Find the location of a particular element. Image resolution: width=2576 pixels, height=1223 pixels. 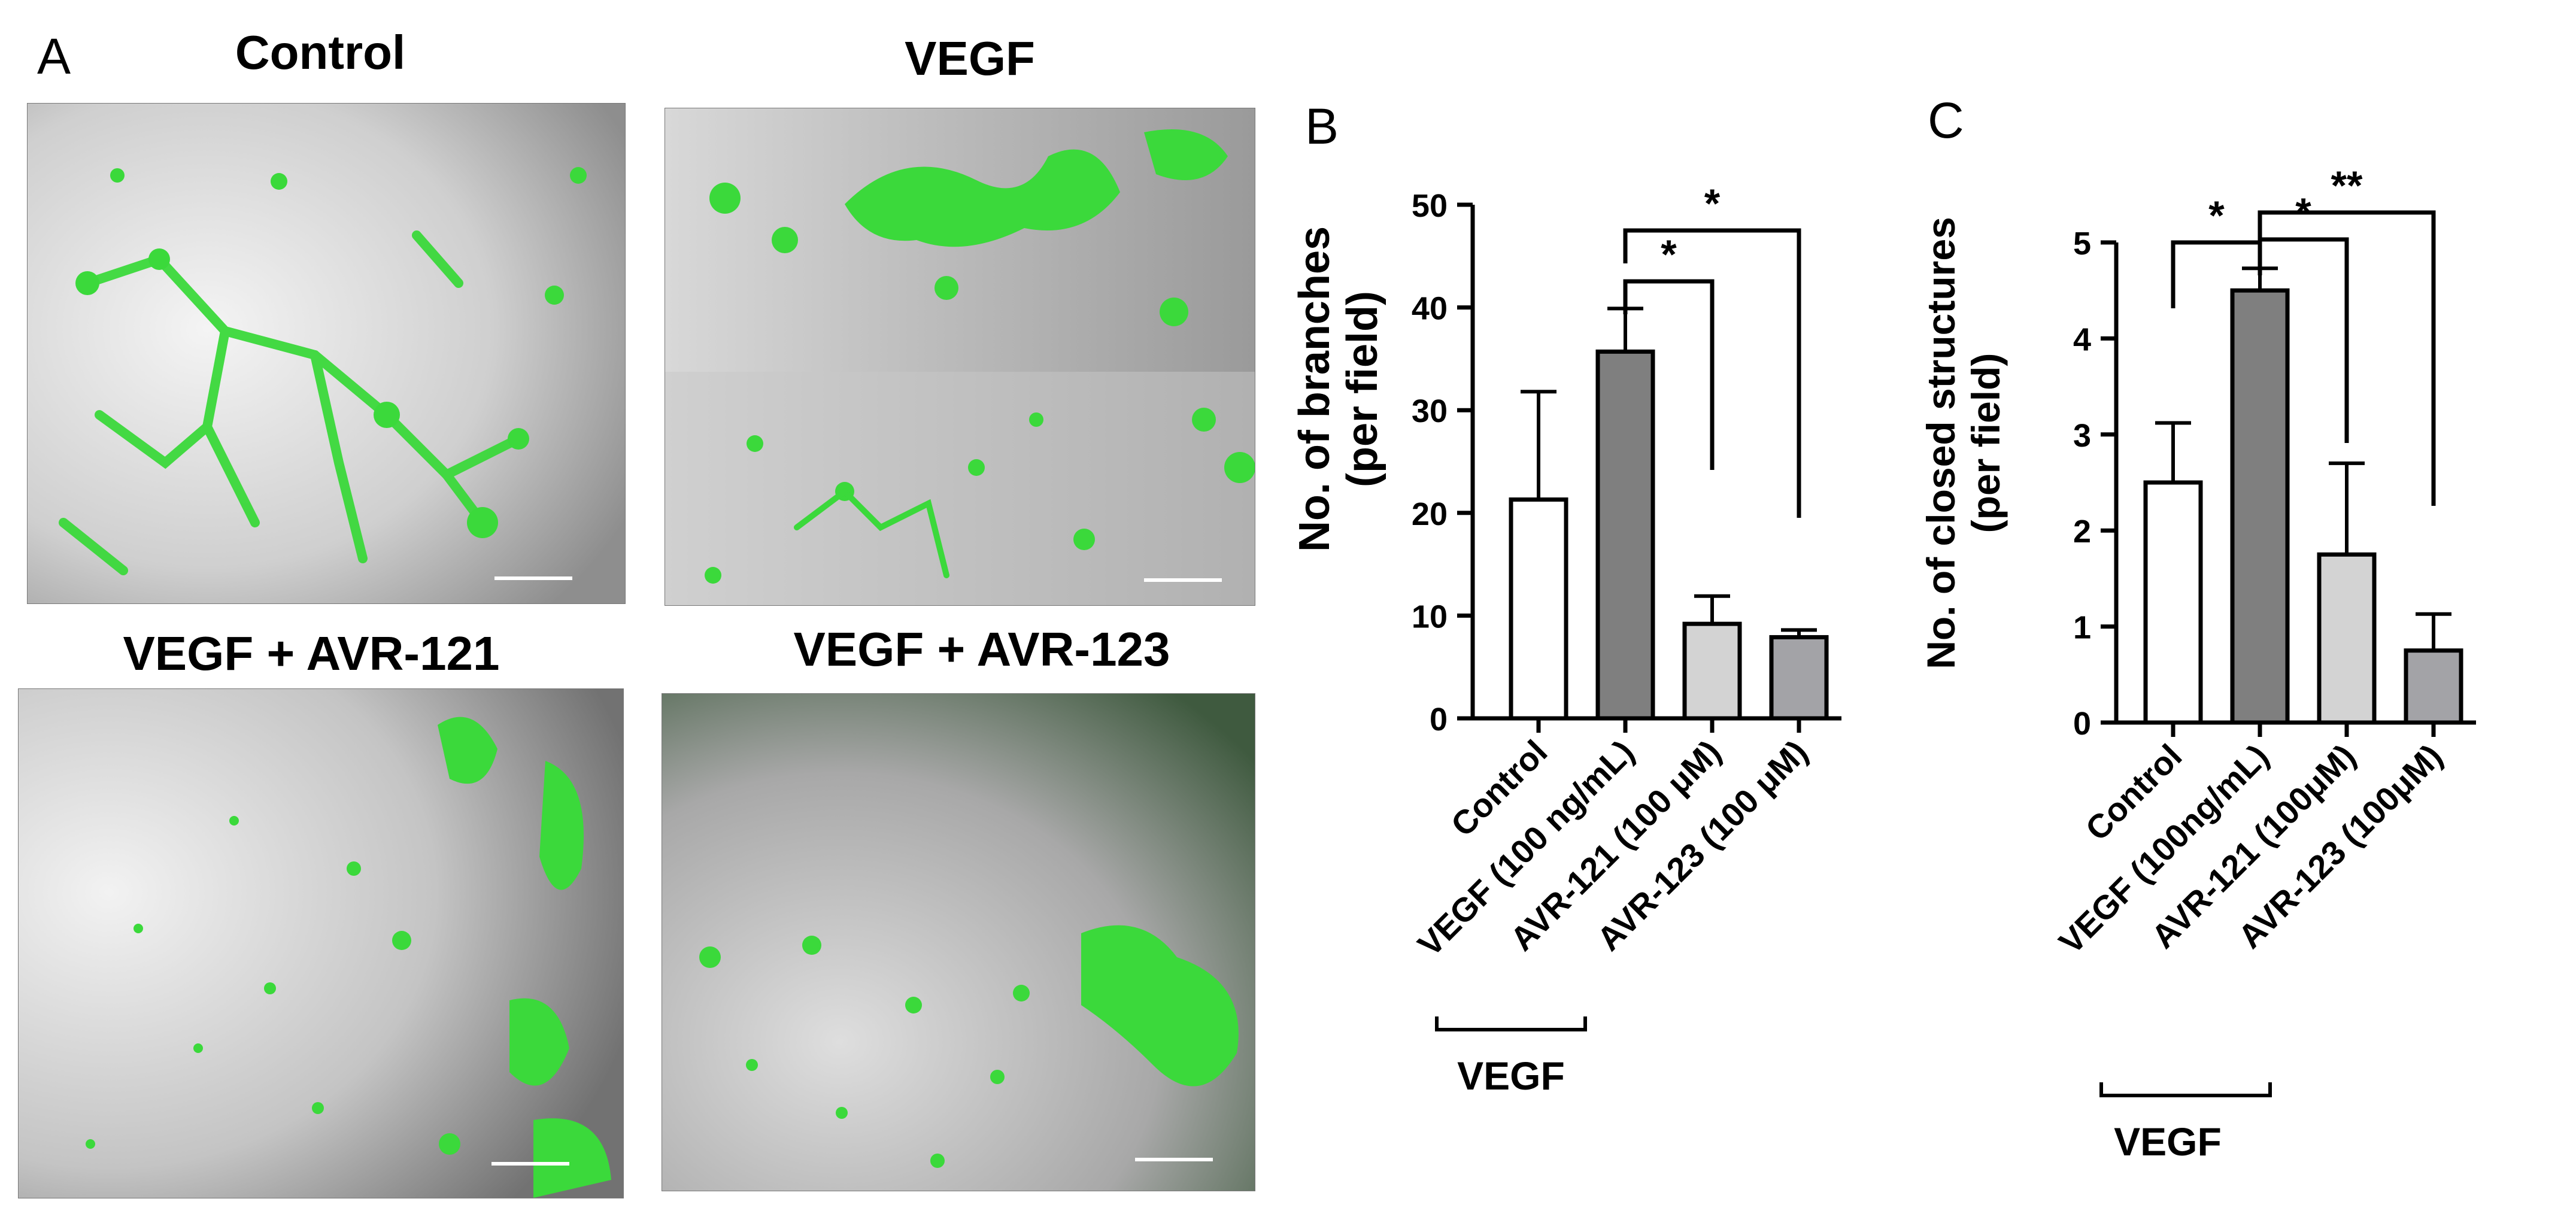

chart-c-ylabel-line1: No. of closed structures is located at coordinates (1941, 443).